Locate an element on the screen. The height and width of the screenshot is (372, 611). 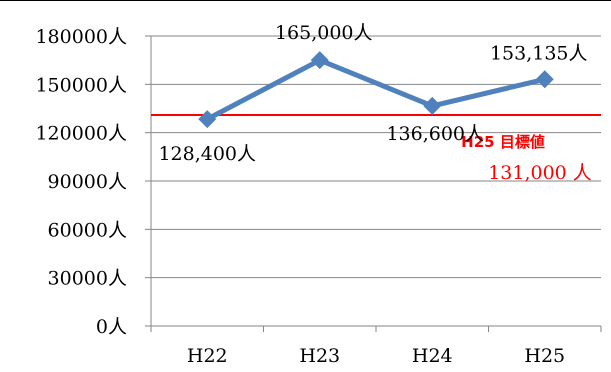
x-tick-label: H25 is located at coordinates (544, 356).